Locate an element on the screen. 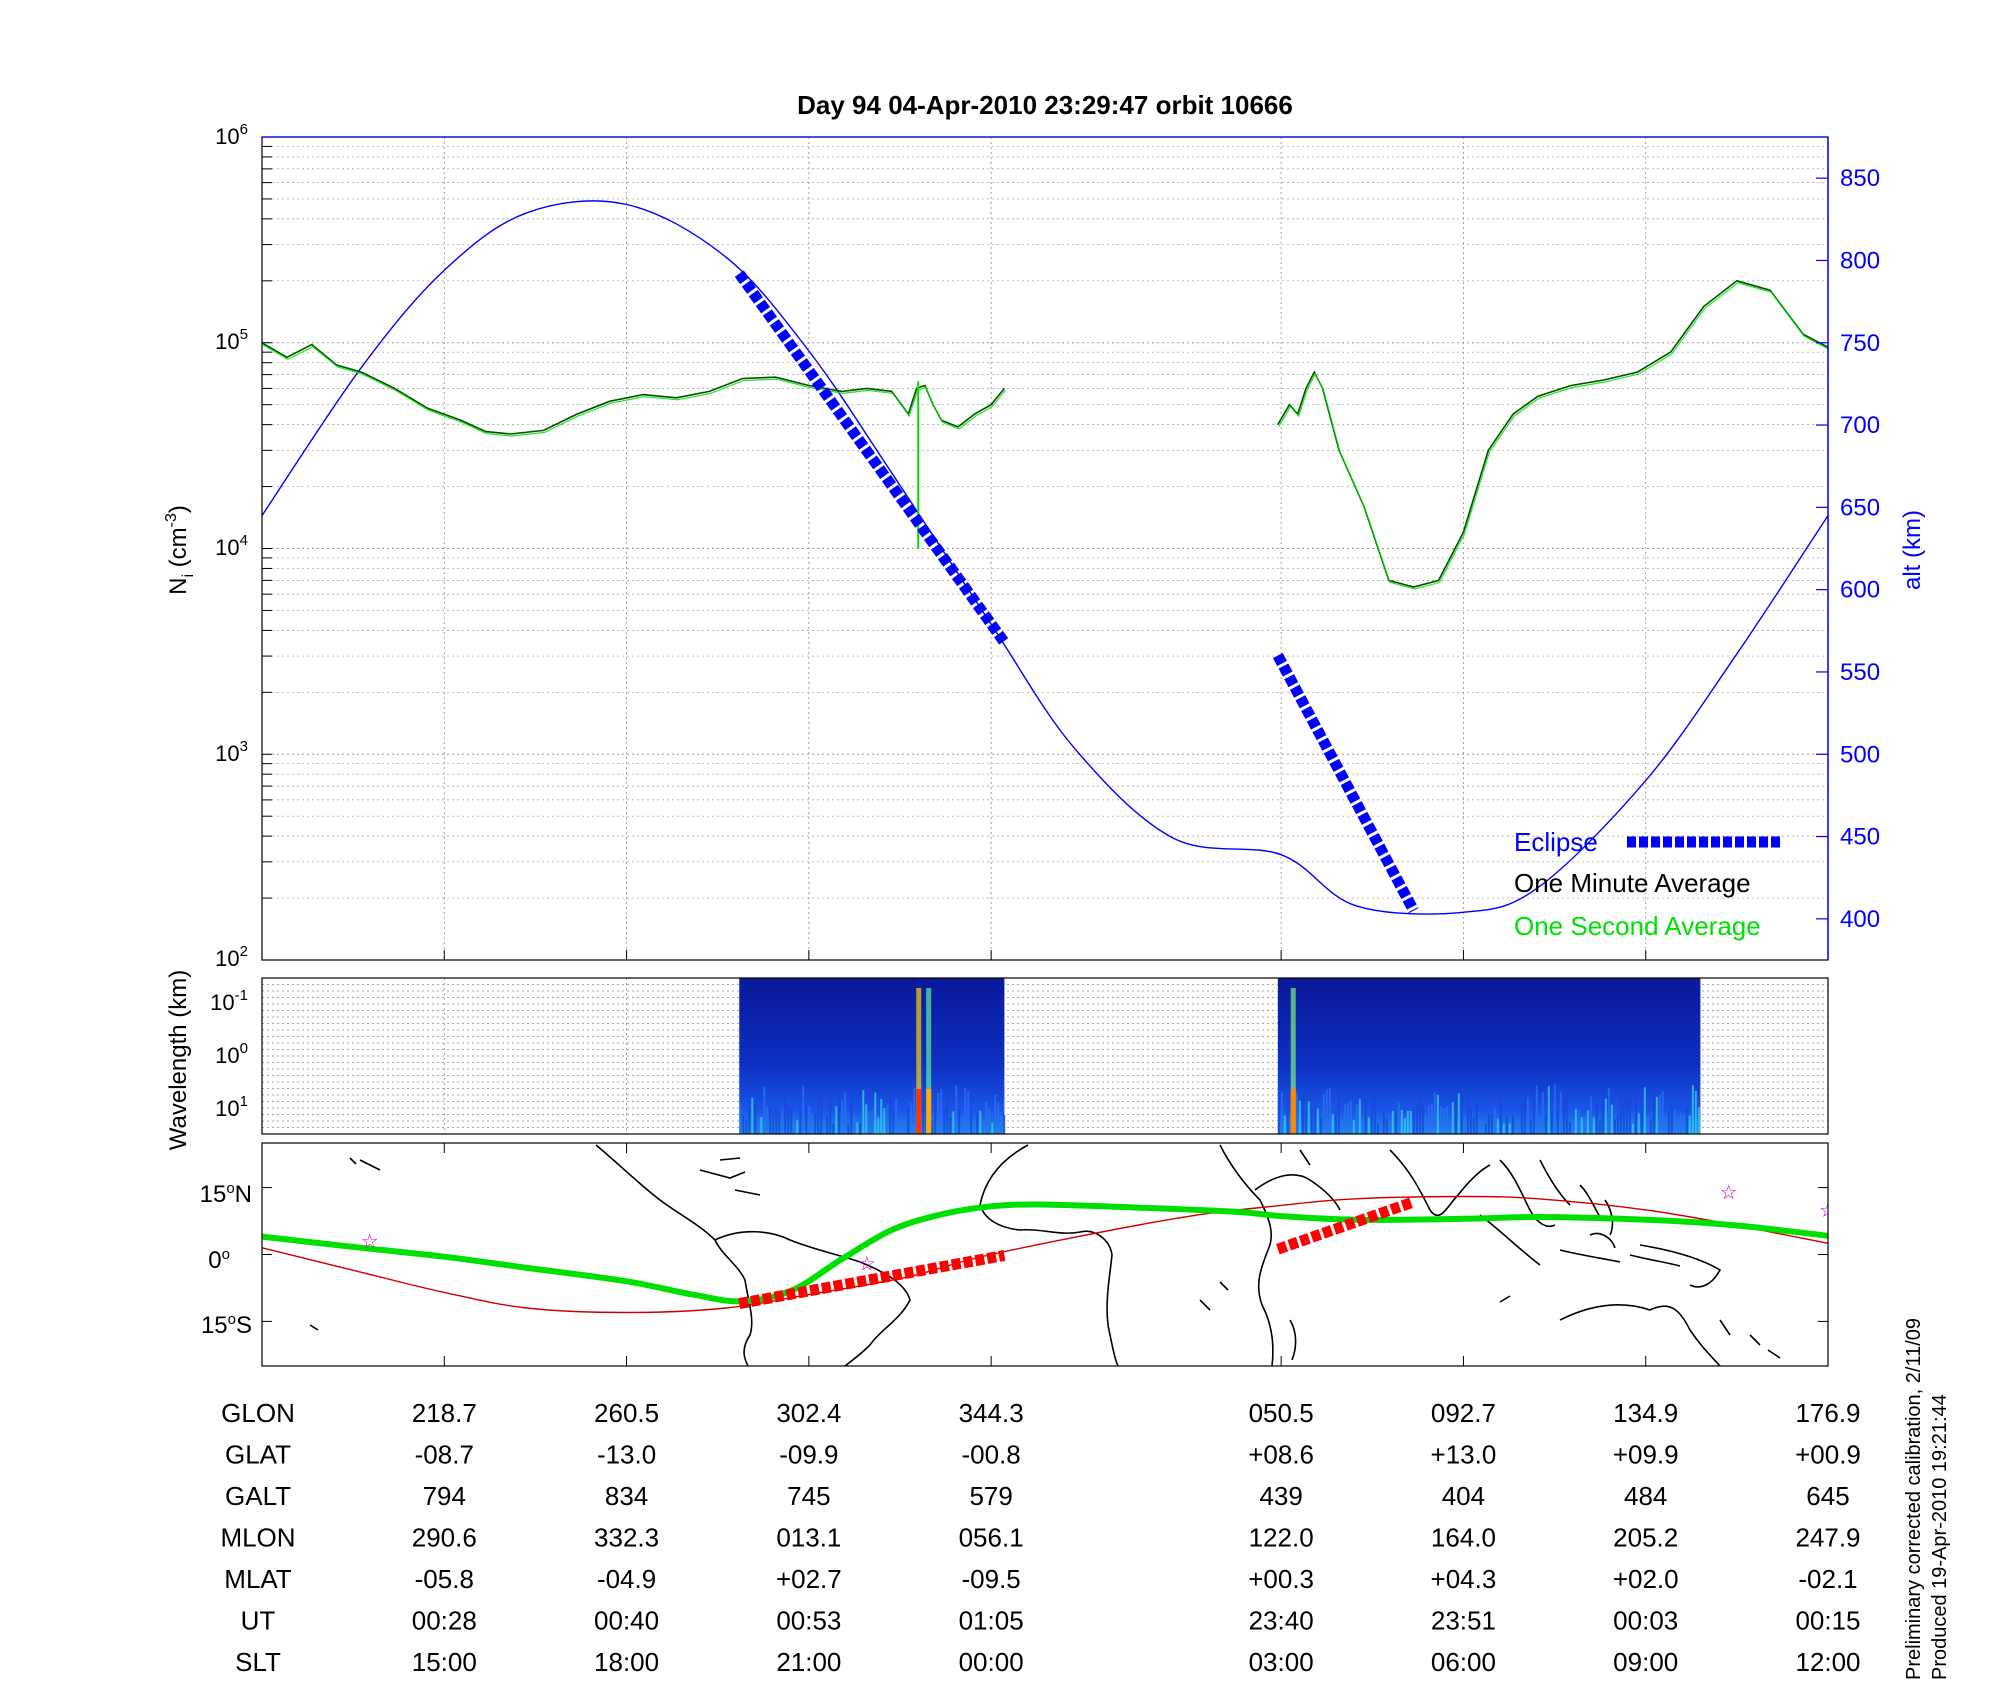 This screenshot has height=1700, width=2000. right-tick-label: 800 is located at coordinates (1860, 260).